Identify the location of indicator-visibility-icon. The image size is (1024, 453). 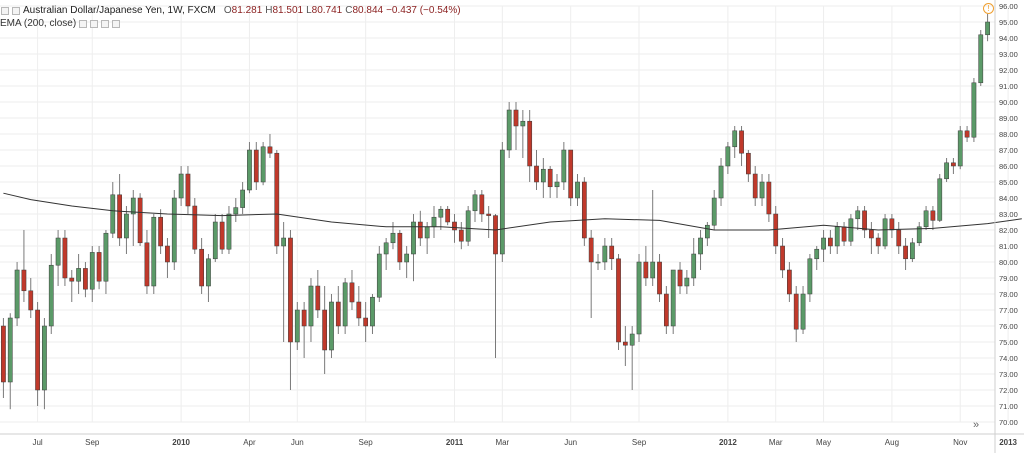
(83, 24).